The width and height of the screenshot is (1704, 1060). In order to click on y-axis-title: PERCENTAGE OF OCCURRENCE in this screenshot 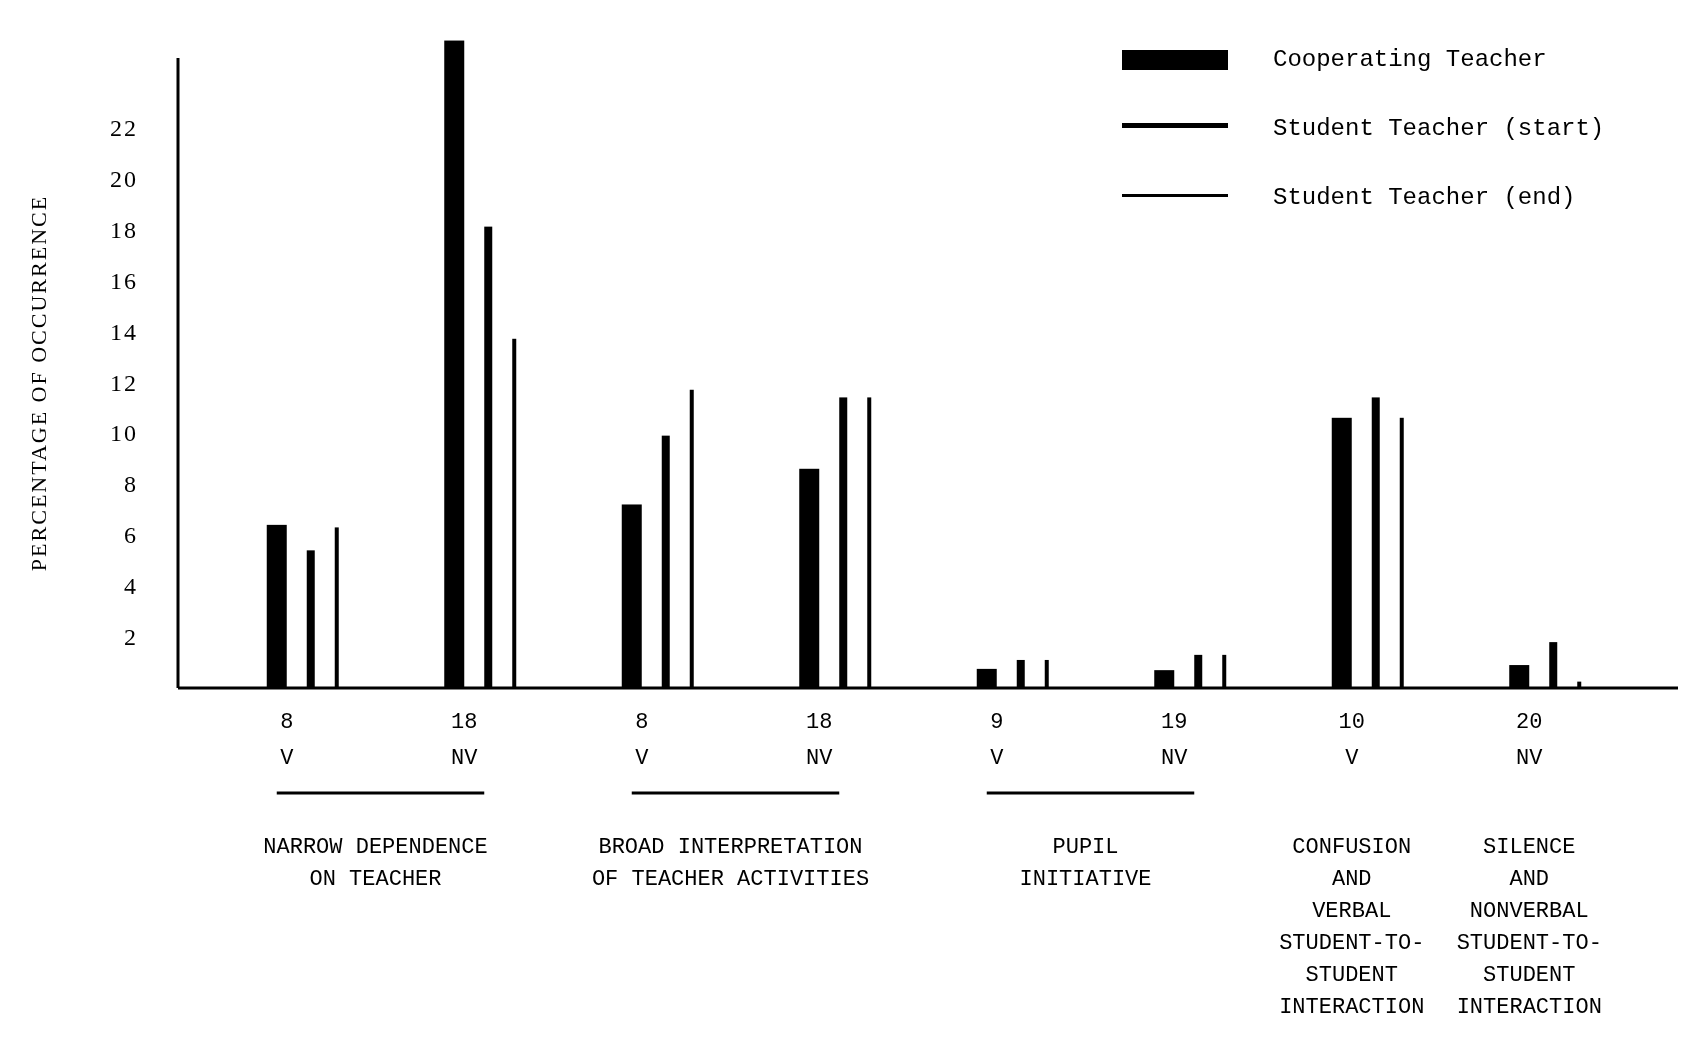, I will do `click(38, 383)`.